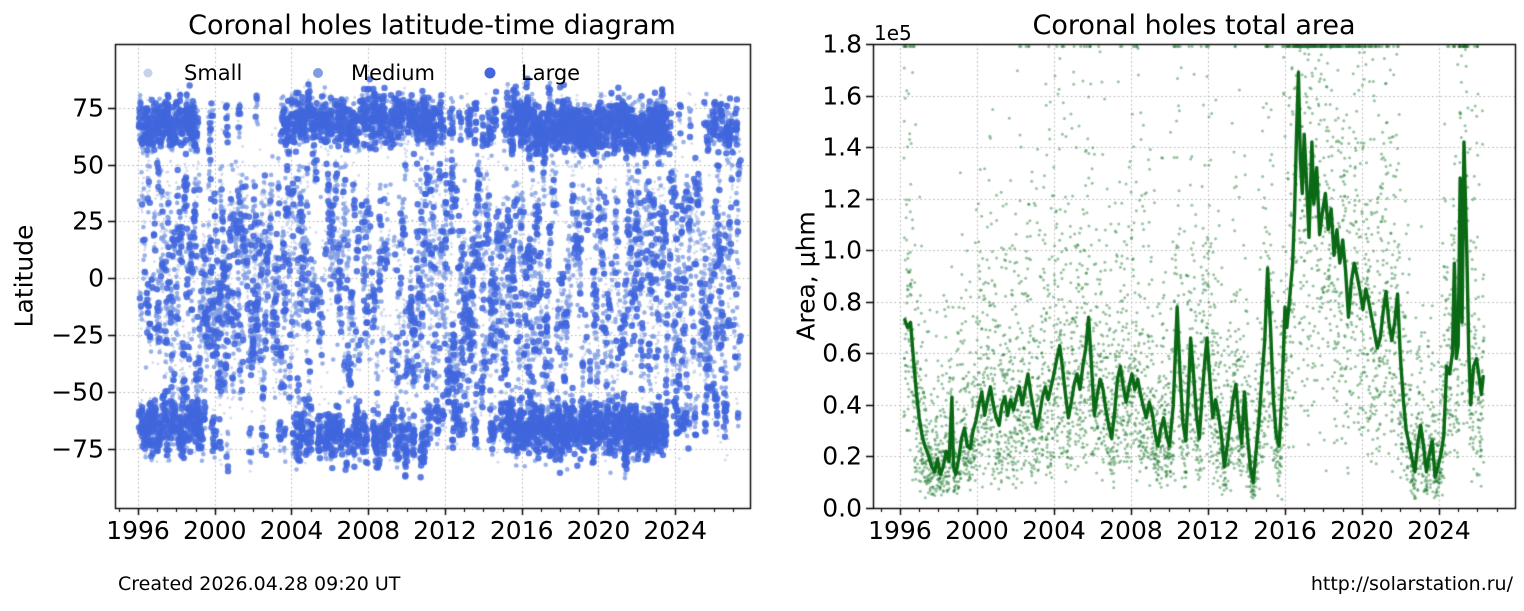 This screenshot has height=611, width=1524. What do you see at coordinates (842, 302) in the screenshot?
I see `y-tick-label: 0.8` at bounding box center [842, 302].